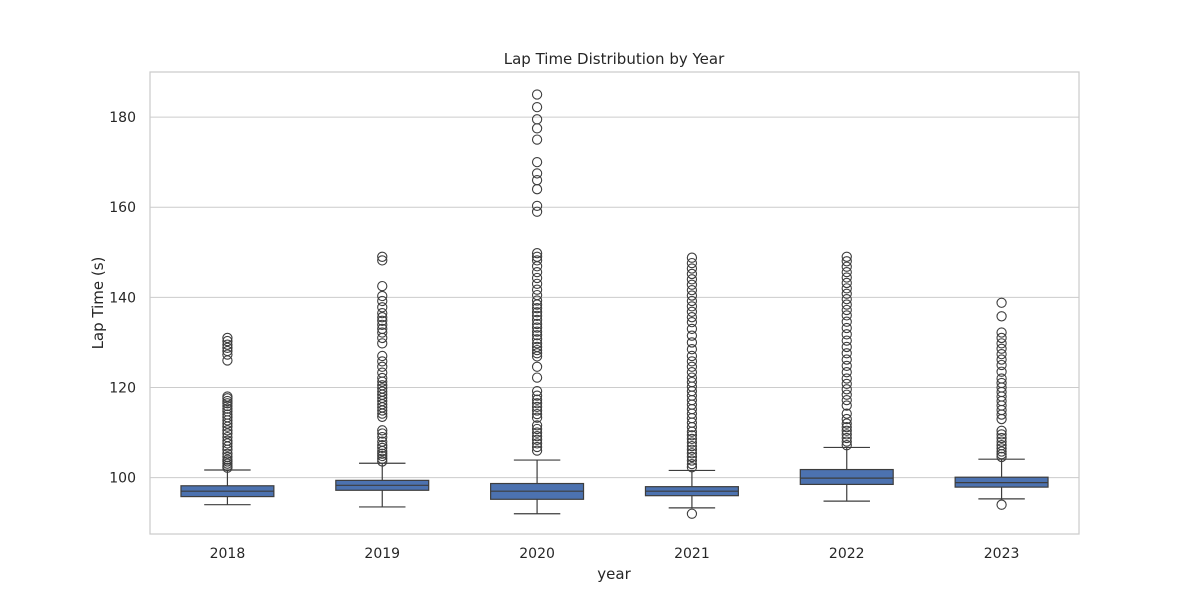  I want to click on x-tick-label: 2018, so click(228, 554).